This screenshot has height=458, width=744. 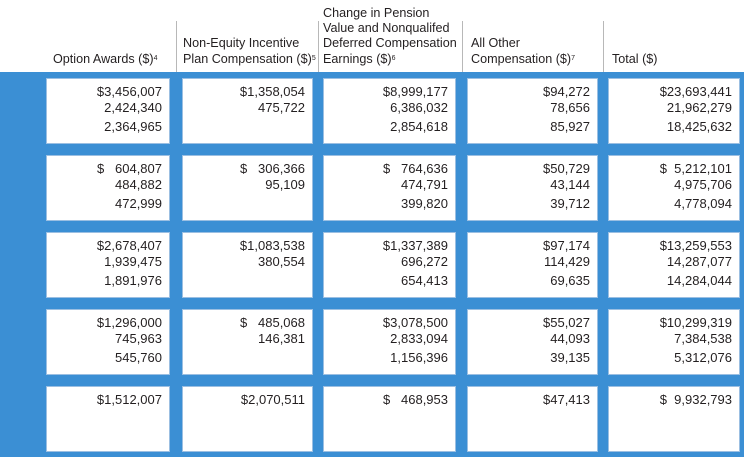 What do you see at coordinates (695, 91) in the screenshot?
I see `cell-value: $23,693,441` at bounding box center [695, 91].